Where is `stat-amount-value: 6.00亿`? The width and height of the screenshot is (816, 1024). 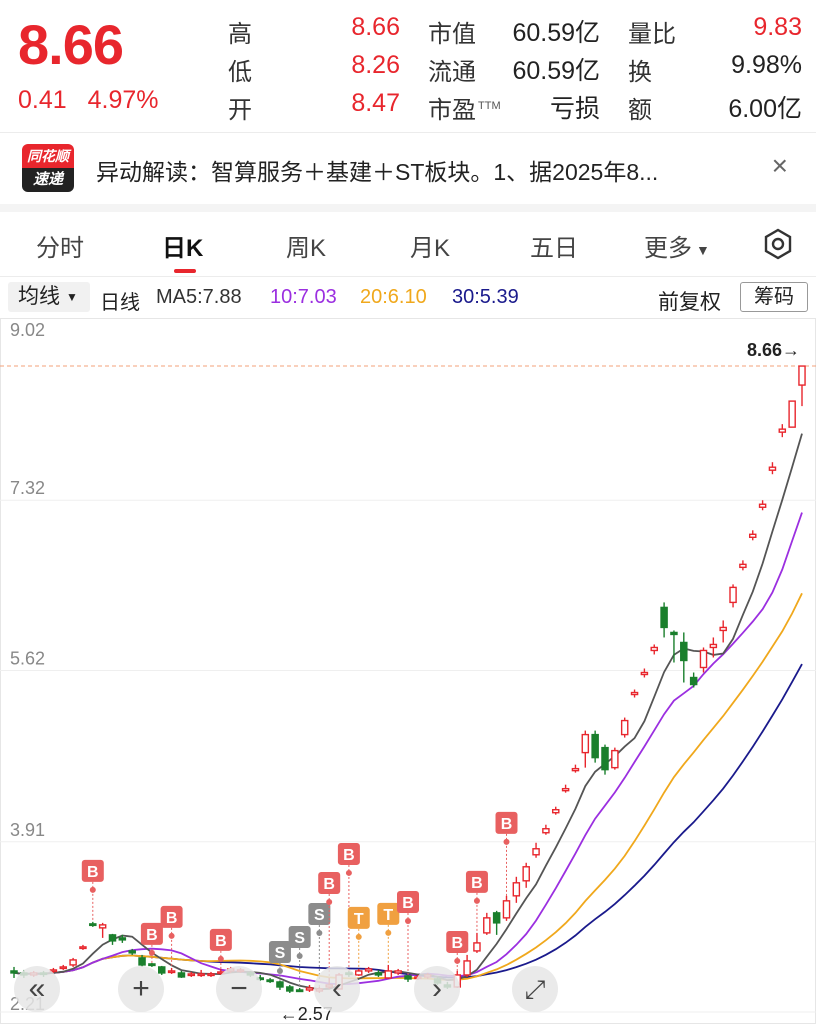 stat-amount-value: 6.00亿 is located at coordinates (765, 109).